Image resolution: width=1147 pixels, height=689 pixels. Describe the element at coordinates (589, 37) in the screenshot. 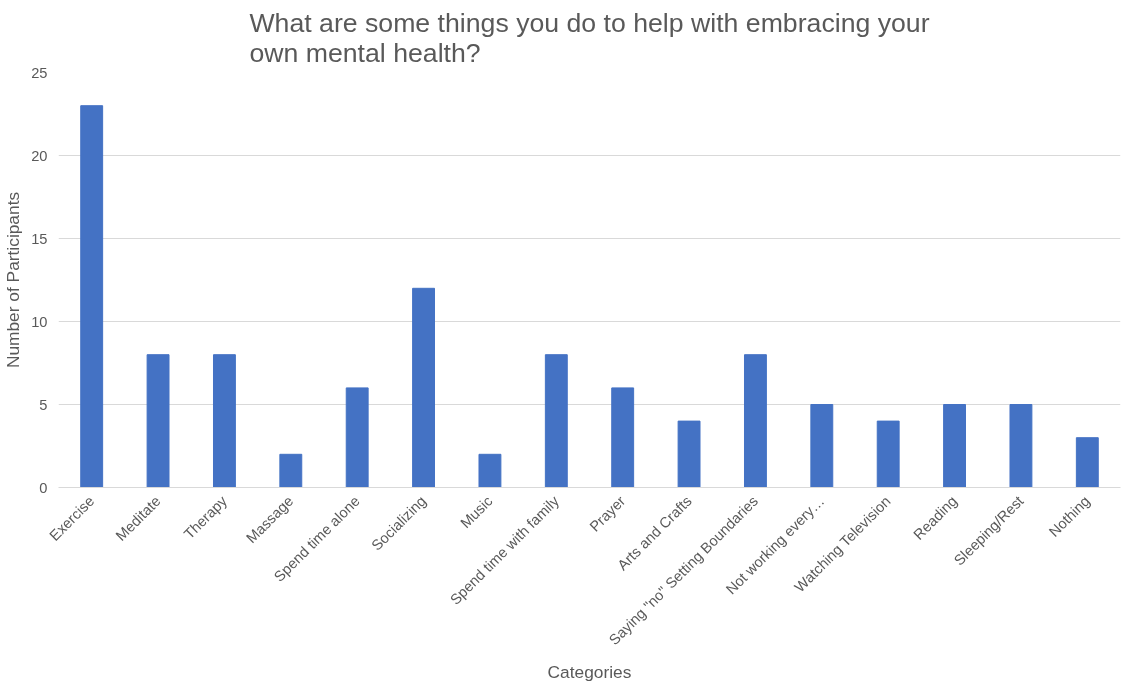

I see `chart-title: What are some things you do to help with embracing your own mental health?` at that location.